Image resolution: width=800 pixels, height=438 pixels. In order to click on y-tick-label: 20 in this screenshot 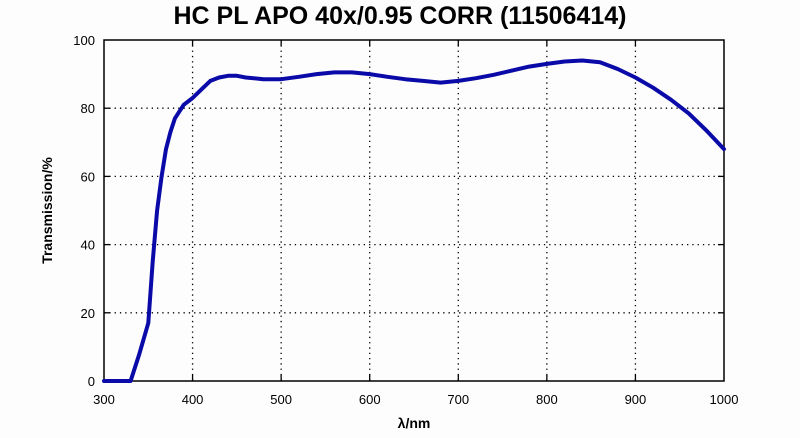, I will do `click(88, 313)`.